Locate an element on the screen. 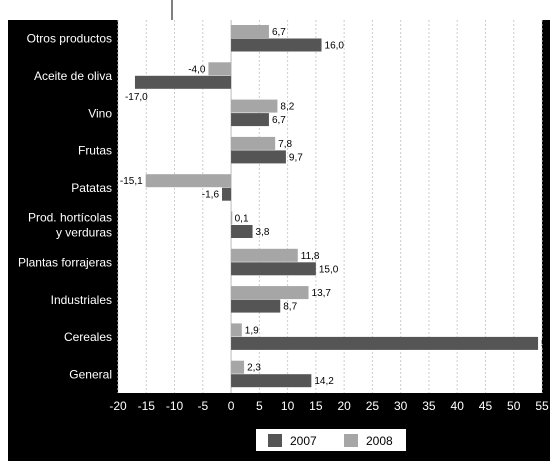 This screenshot has width=550, height=466. x-tick-label: 35 is located at coordinates (429, 406).